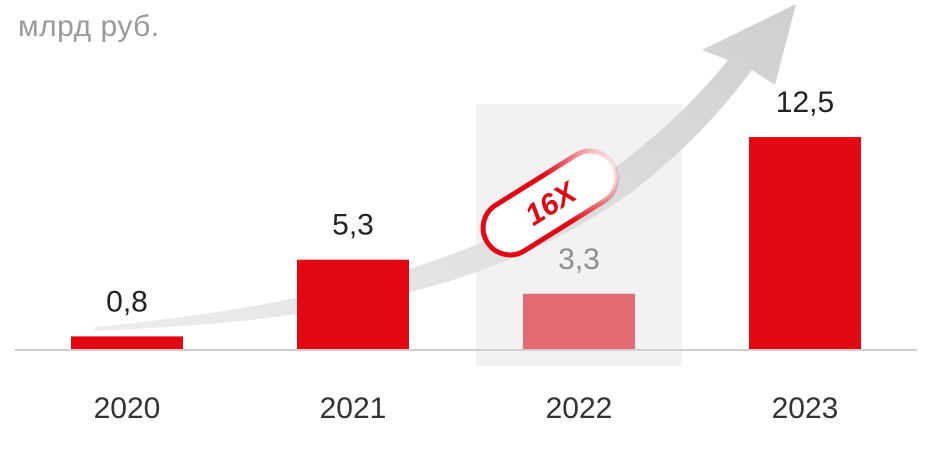 This screenshot has height=458, width=925. Describe the element at coordinates (89, 26) in the screenshot. I see `unit-label: млрд руб.` at that location.